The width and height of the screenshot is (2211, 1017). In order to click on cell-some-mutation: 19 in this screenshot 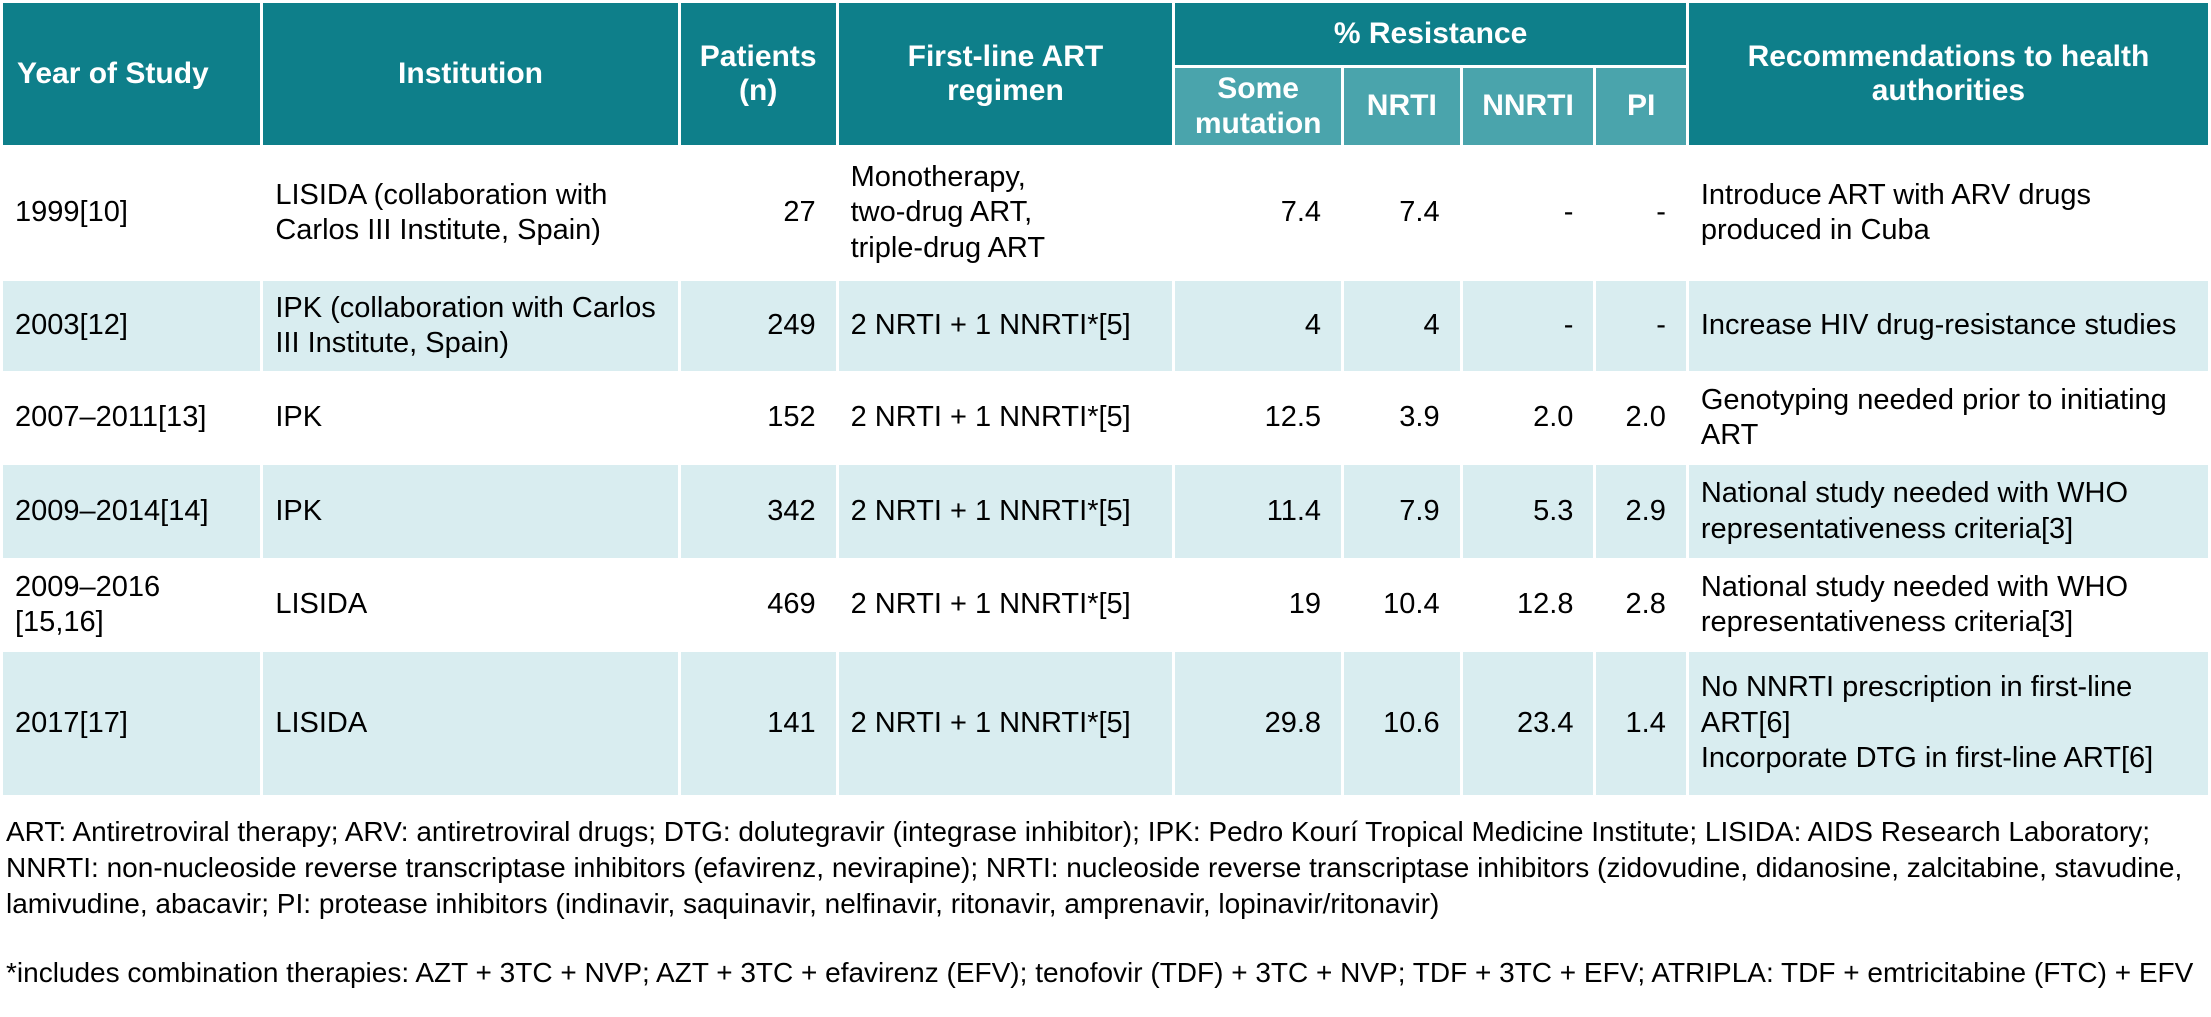, I will do `click(1258, 605)`.